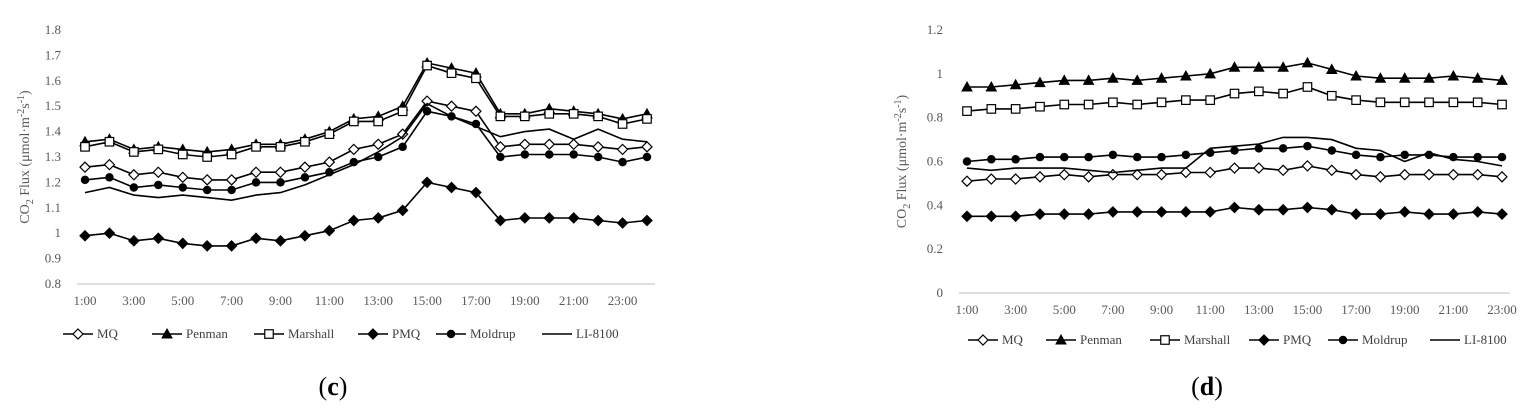 Image resolution: width=1536 pixels, height=419 pixels. What do you see at coordinates (406, 333) in the screenshot?
I see `legend-label-pmq: PMQ` at bounding box center [406, 333].